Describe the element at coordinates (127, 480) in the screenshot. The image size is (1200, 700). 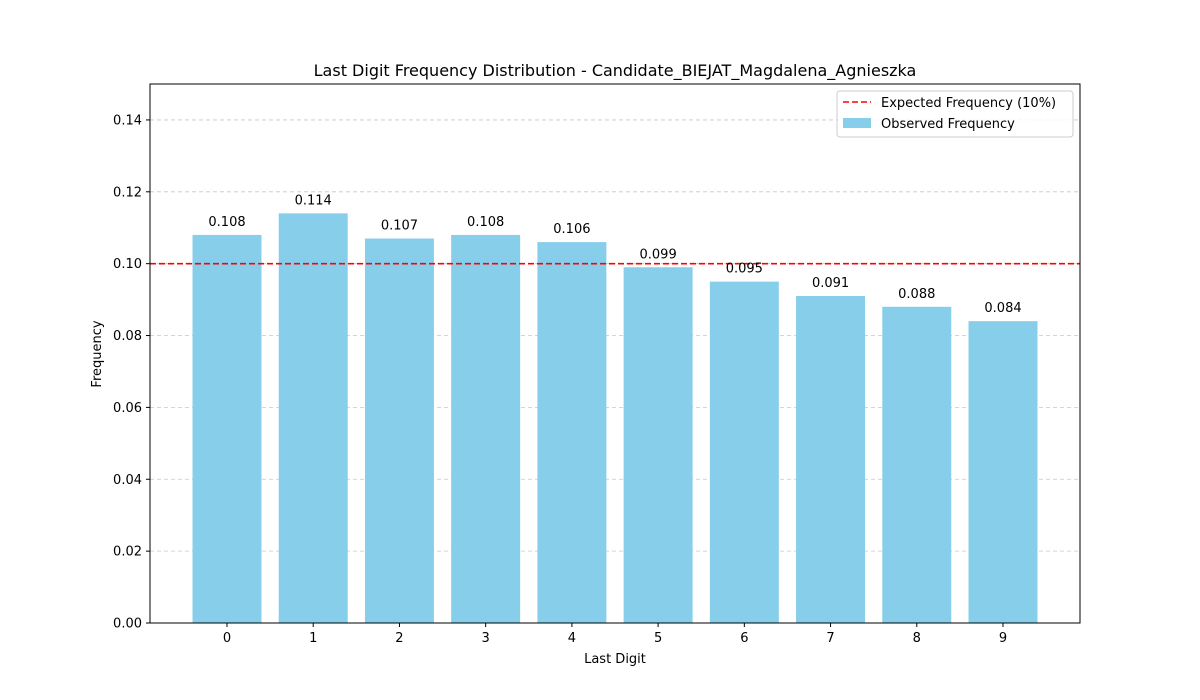
I see `y-tick-label: 0.04` at that location.